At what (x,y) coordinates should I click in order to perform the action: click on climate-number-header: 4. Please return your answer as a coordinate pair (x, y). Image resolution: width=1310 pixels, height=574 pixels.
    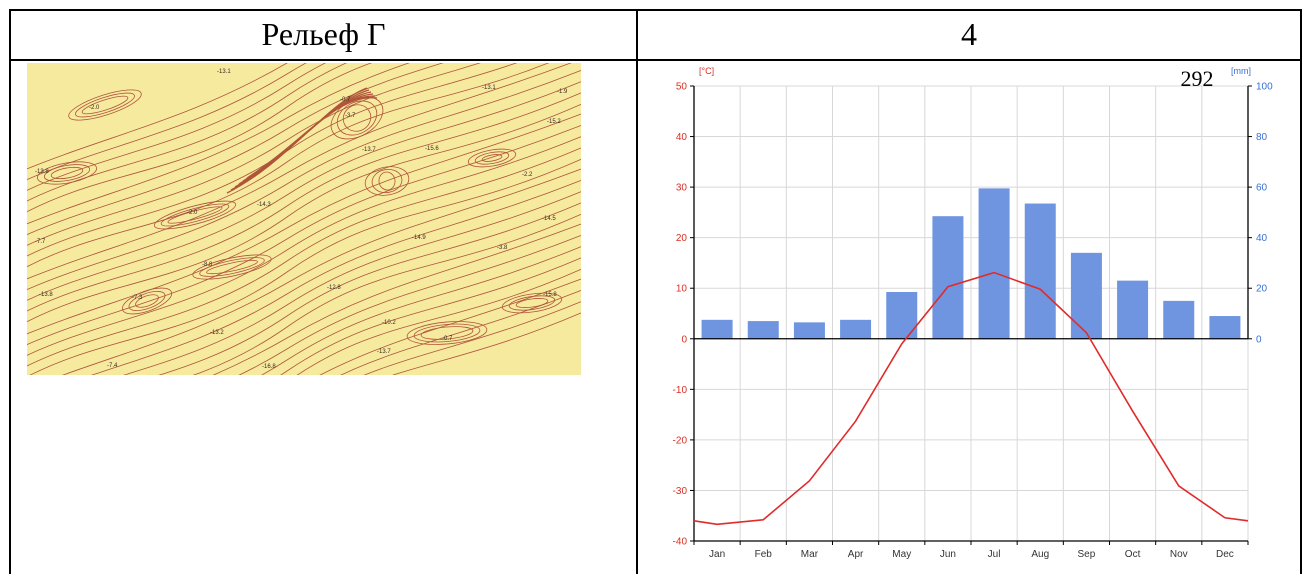
    Looking at the image, I should click on (969, 34).